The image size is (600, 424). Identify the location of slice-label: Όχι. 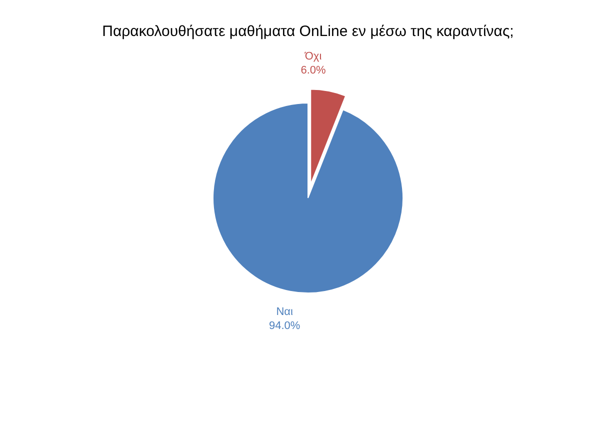
(313, 56).